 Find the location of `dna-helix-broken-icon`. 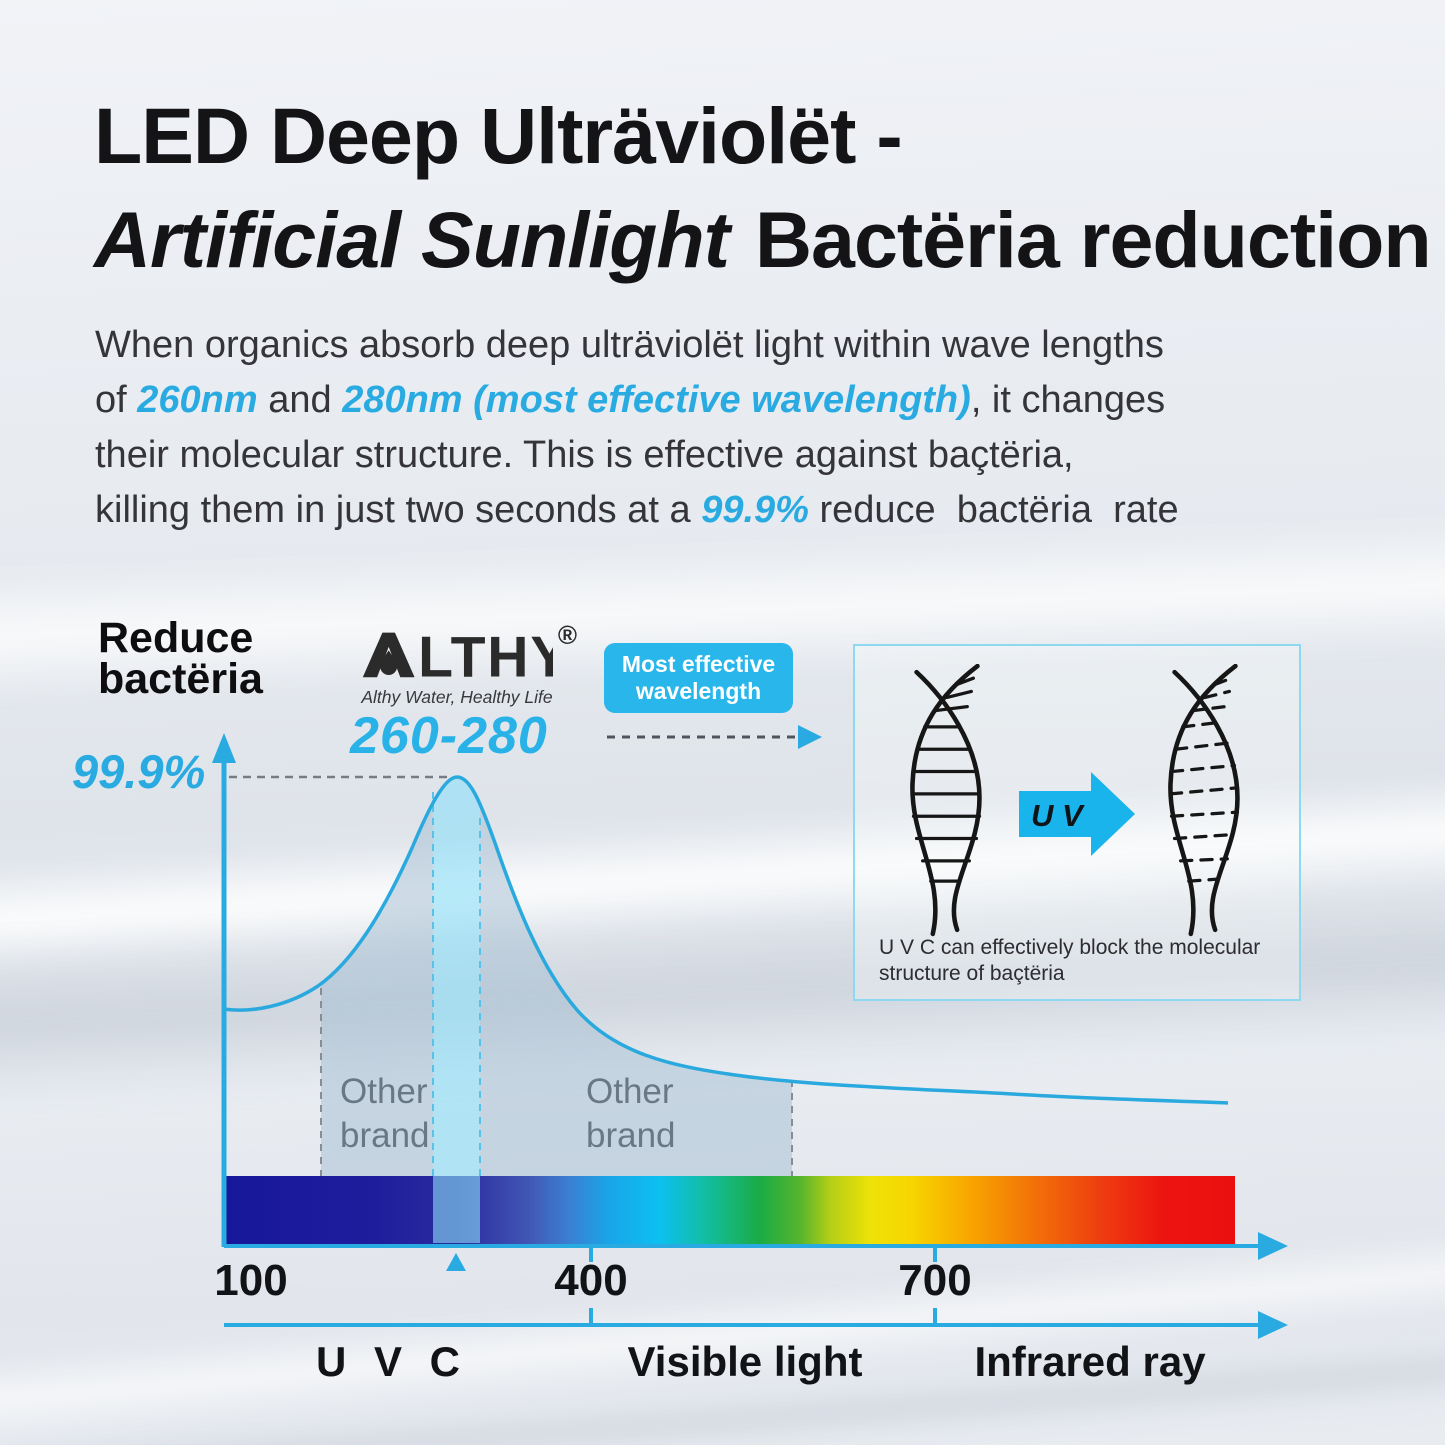

dna-helix-broken-icon is located at coordinates (1204, 800).